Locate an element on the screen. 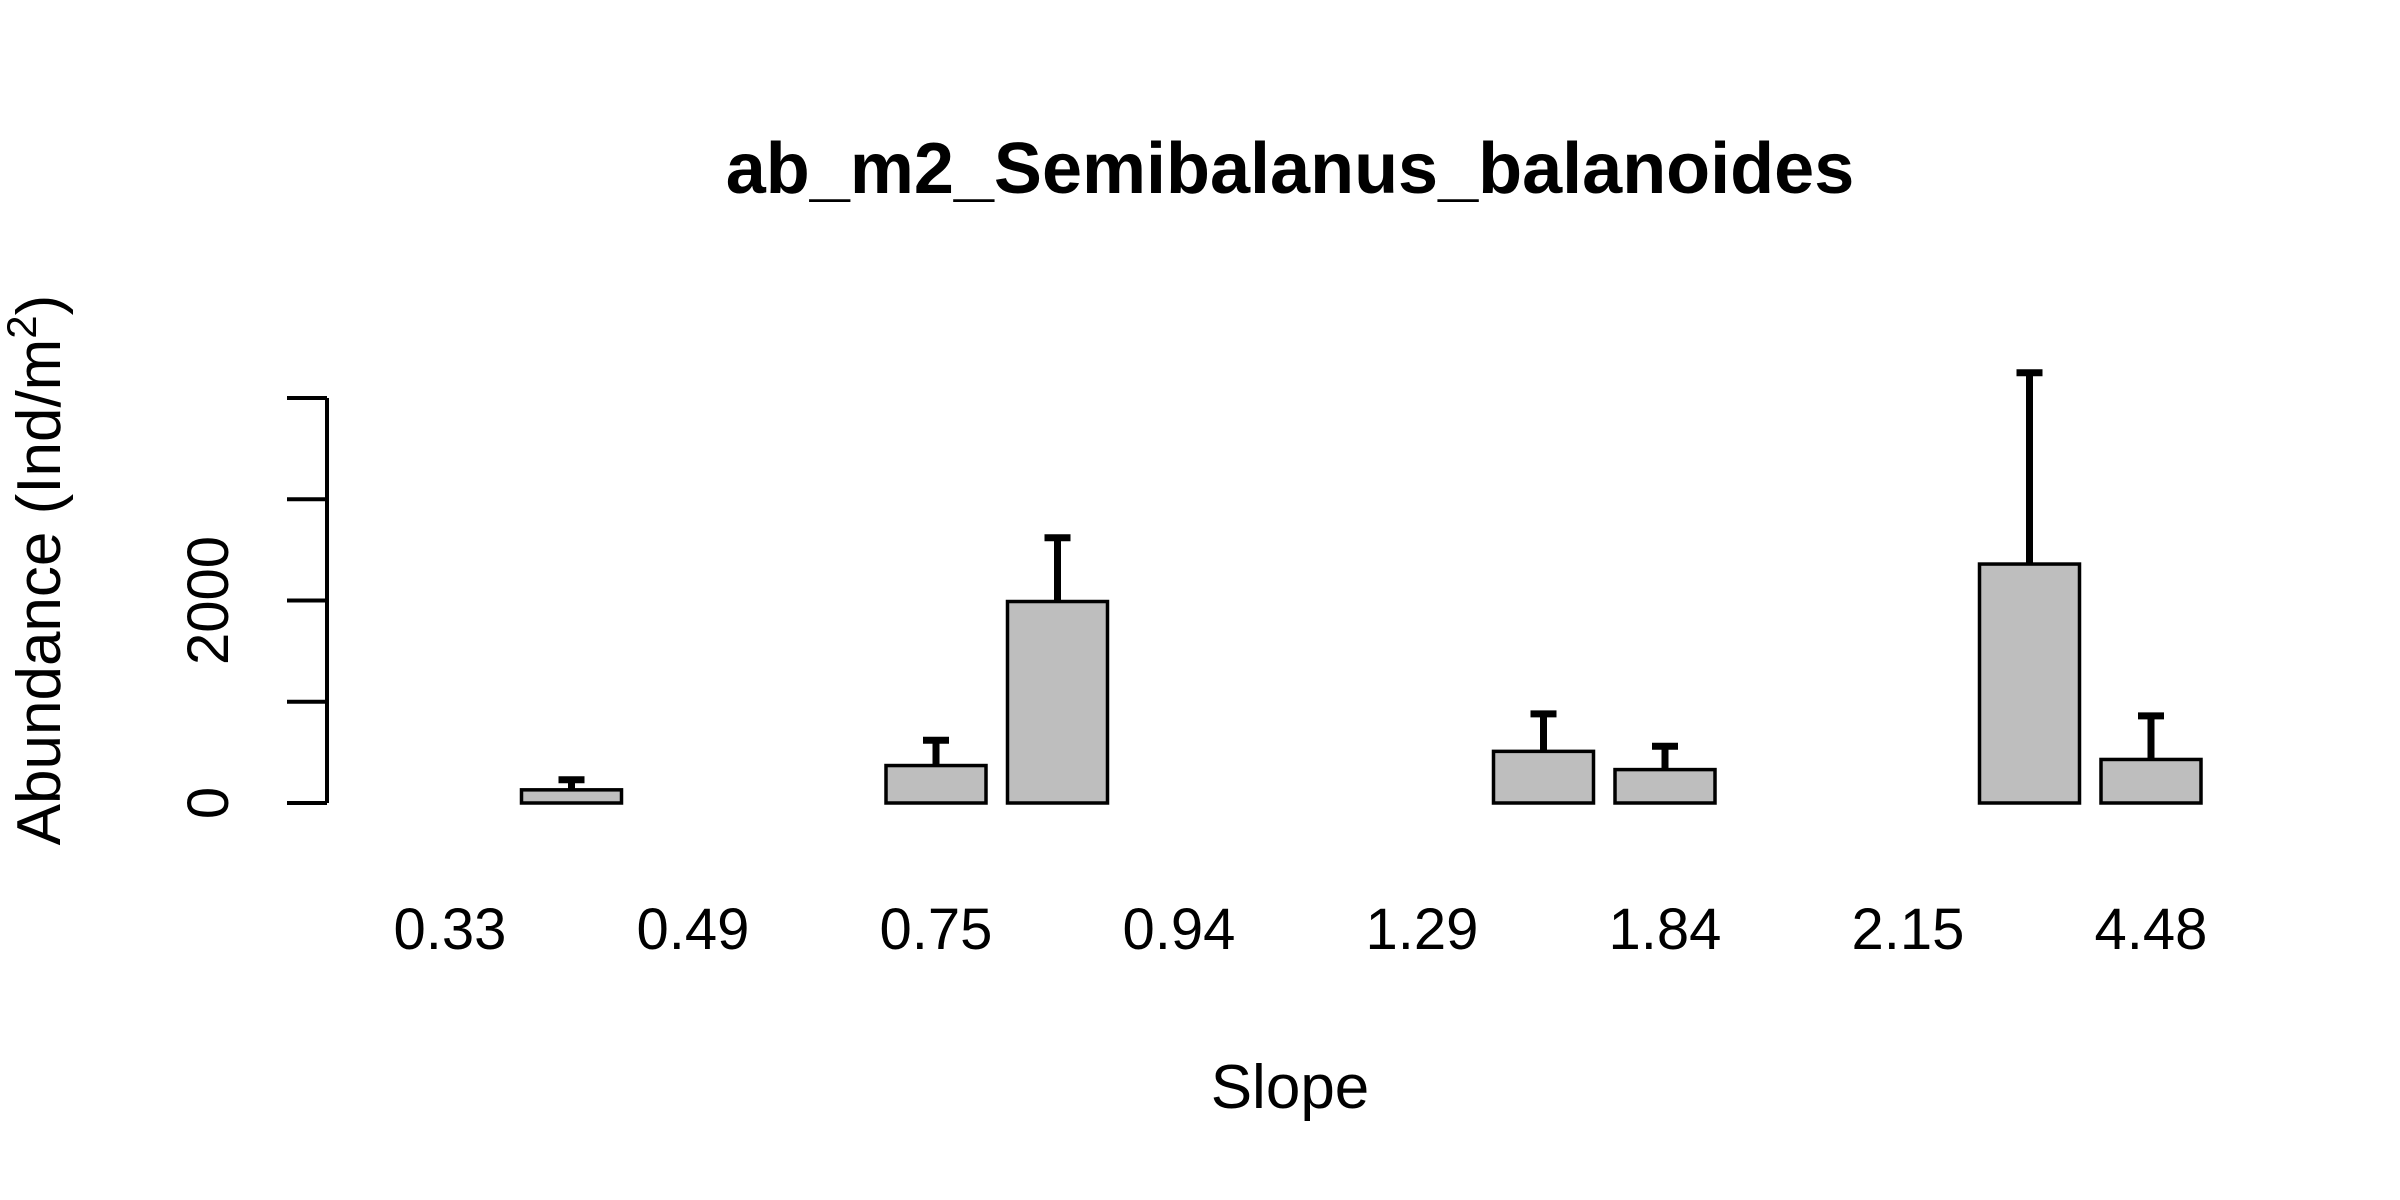 Image resolution: width=2400 pixels, height=1200 pixels. y-axis-label-main: Abundance (Ind/m is located at coordinates (39, 592).